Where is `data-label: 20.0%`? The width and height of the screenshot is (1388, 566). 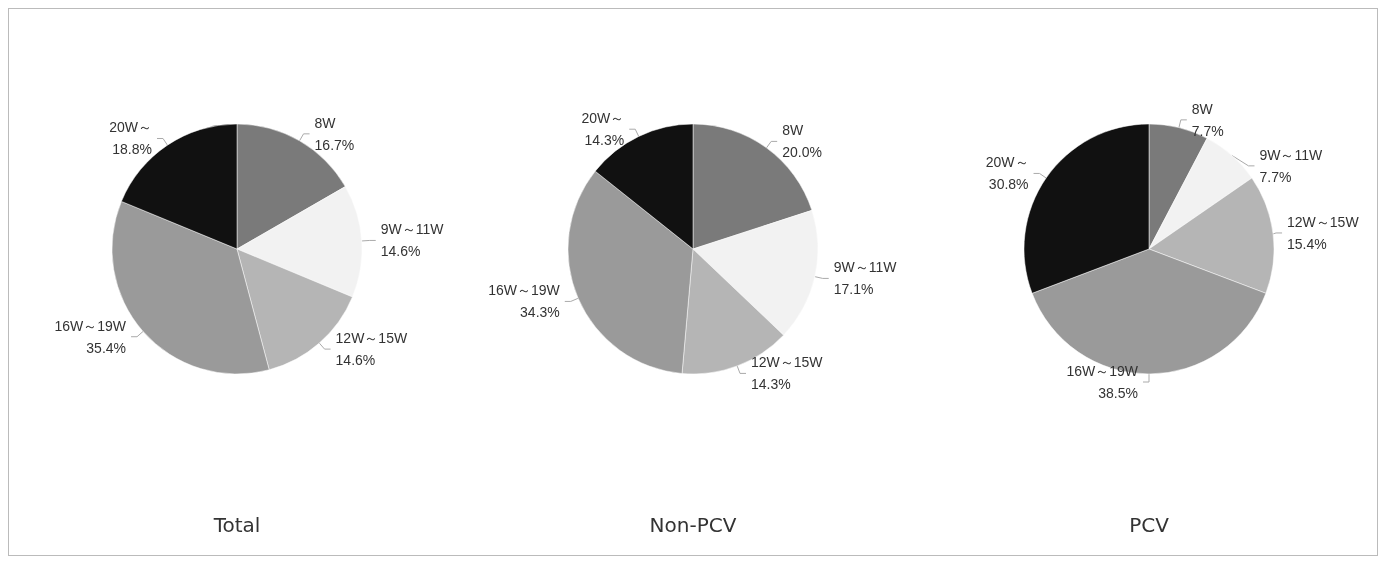
data-label: 20.0% is located at coordinates (802, 152).